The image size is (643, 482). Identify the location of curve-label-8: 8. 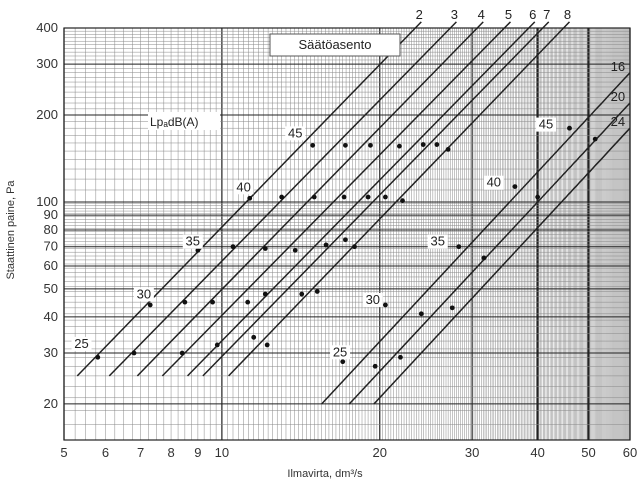
(567, 14).